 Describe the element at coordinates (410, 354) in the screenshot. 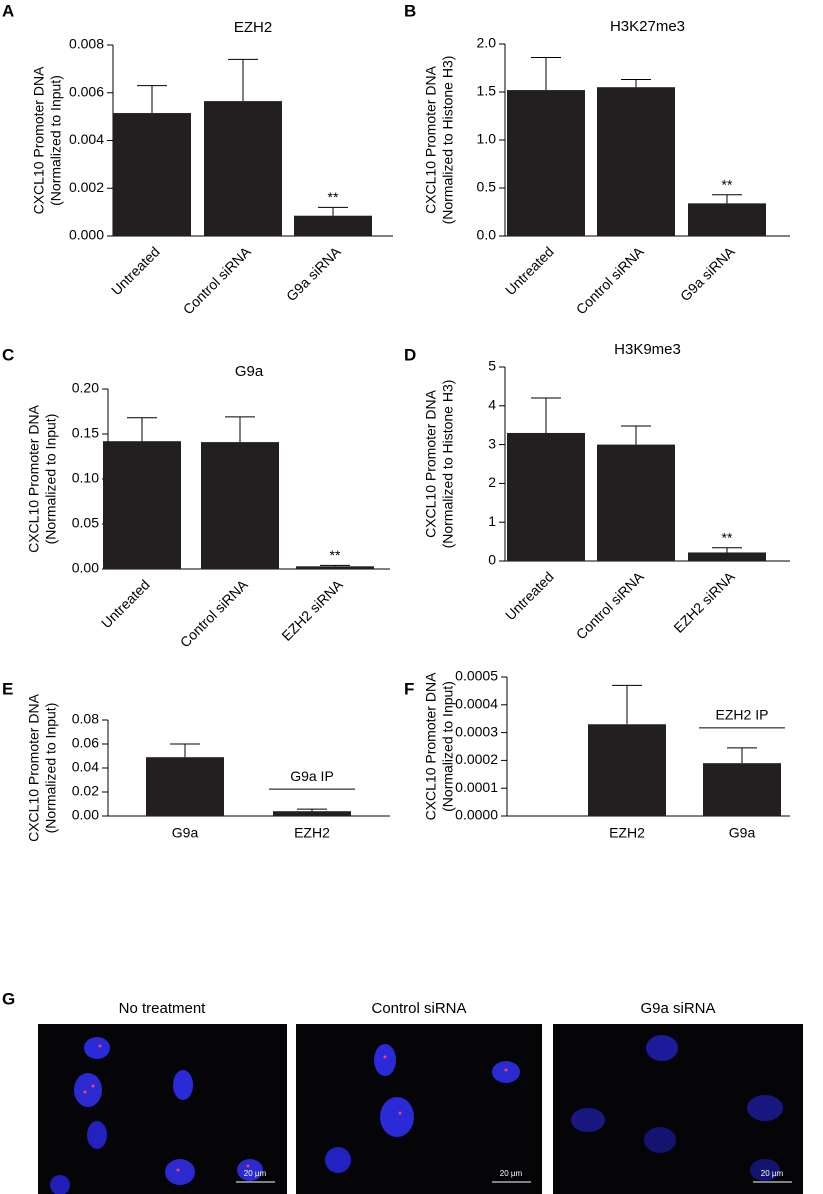

I see `panel-letter: D` at that location.